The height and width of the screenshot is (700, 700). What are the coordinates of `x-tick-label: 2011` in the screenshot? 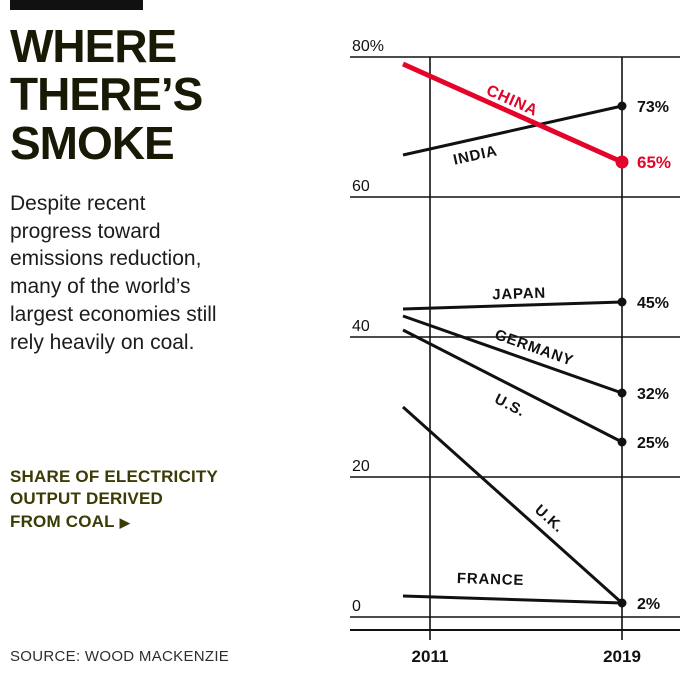 It's located at (430, 656).